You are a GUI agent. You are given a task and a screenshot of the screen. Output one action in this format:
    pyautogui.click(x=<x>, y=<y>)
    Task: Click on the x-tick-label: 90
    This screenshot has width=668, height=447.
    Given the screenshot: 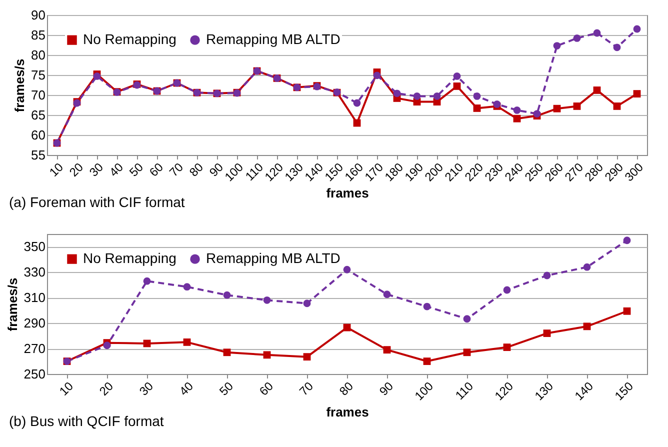 What is the action you would take?
    pyautogui.click(x=386, y=388)
    